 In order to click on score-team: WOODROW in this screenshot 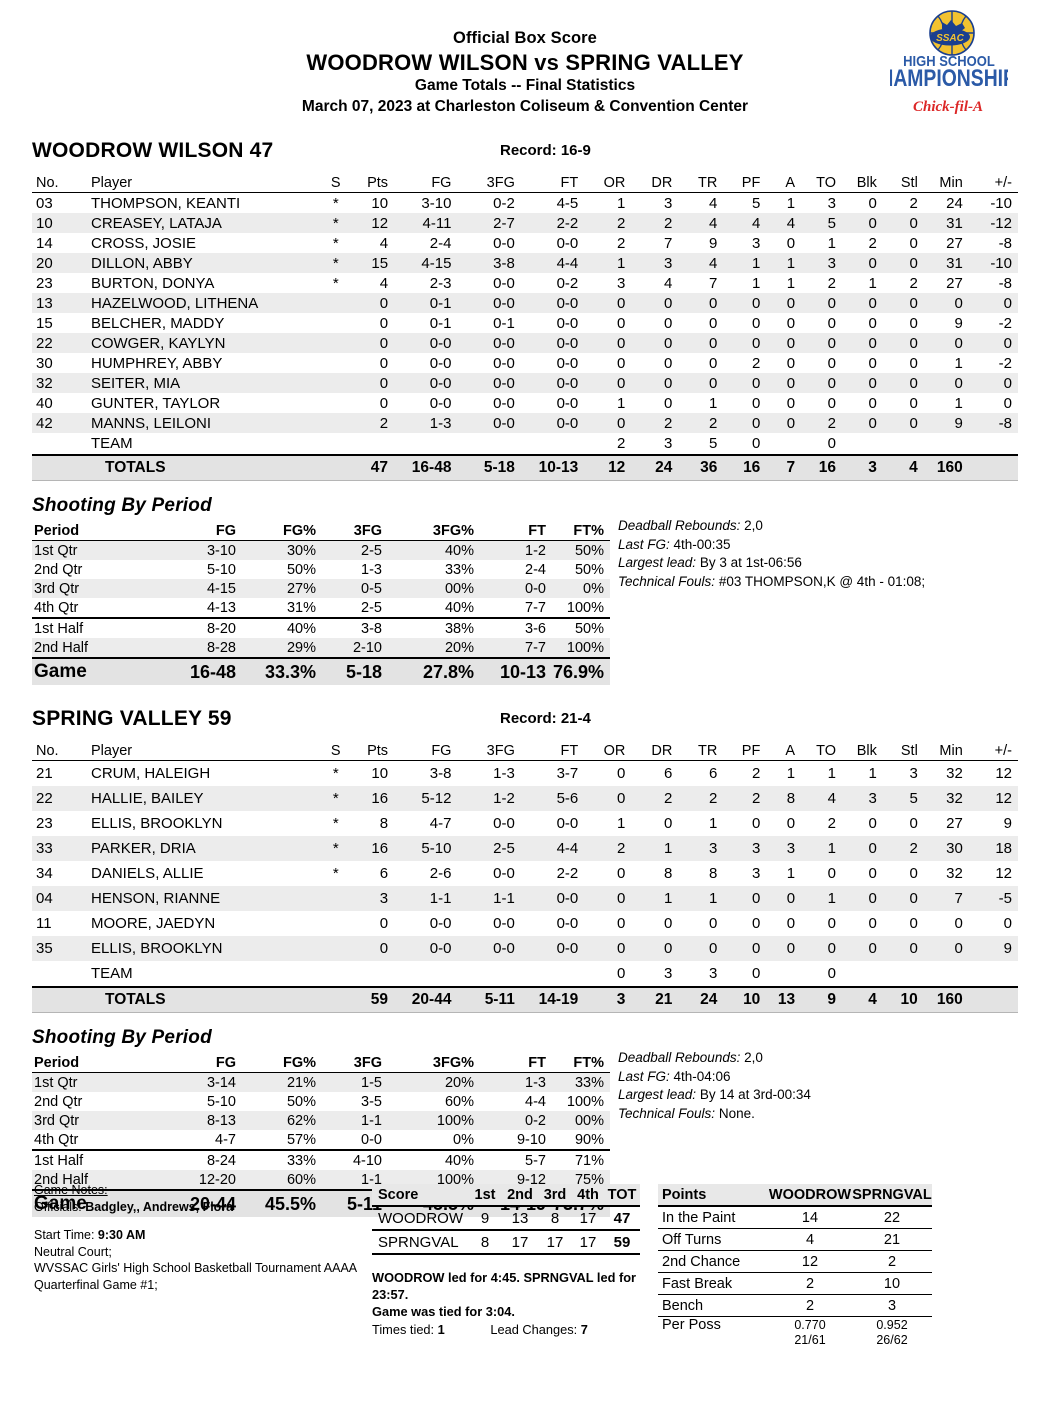, I will do `click(420, 1218)`.